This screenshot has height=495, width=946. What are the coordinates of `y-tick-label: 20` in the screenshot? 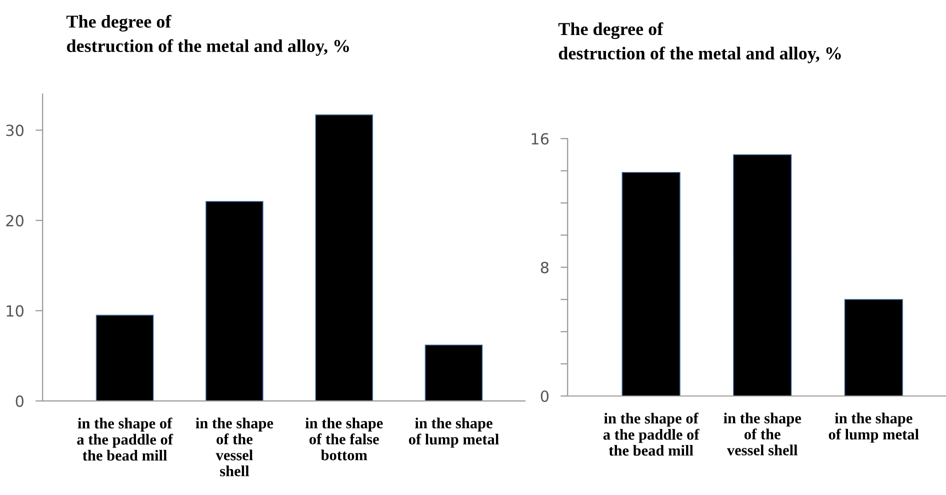 It's located at (15, 220).